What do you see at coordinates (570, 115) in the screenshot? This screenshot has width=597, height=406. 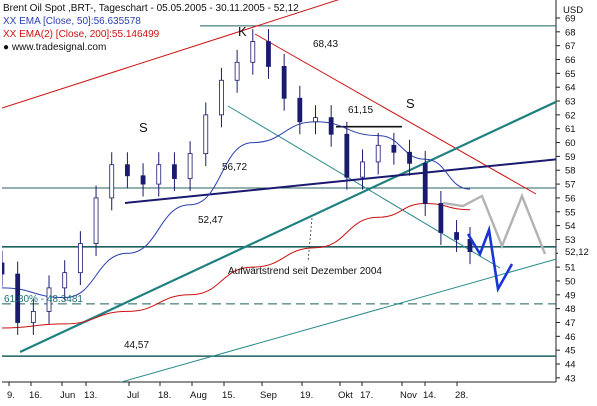 I see `y-tick-label: 62` at bounding box center [570, 115].